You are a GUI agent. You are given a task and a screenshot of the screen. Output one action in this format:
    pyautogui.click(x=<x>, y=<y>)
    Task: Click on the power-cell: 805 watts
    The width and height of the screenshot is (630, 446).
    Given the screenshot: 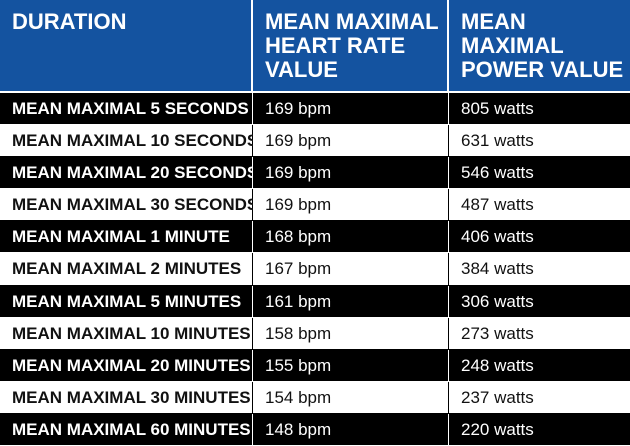 What is the action you would take?
    pyautogui.click(x=539, y=109)
    